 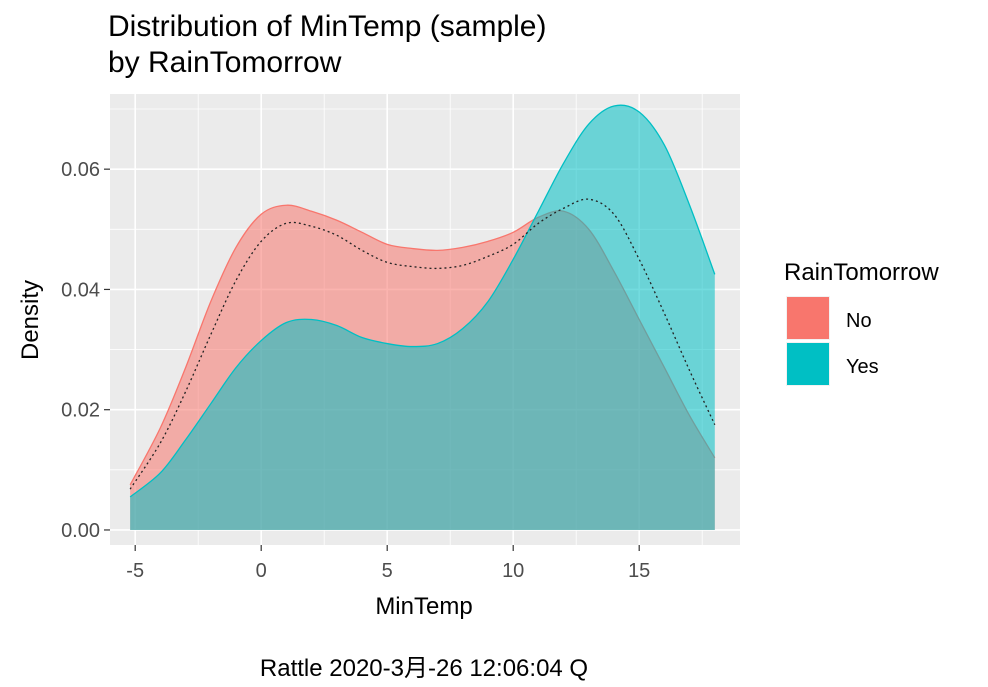 I want to click on legend-label-no: No, so click(x=859, y=321).